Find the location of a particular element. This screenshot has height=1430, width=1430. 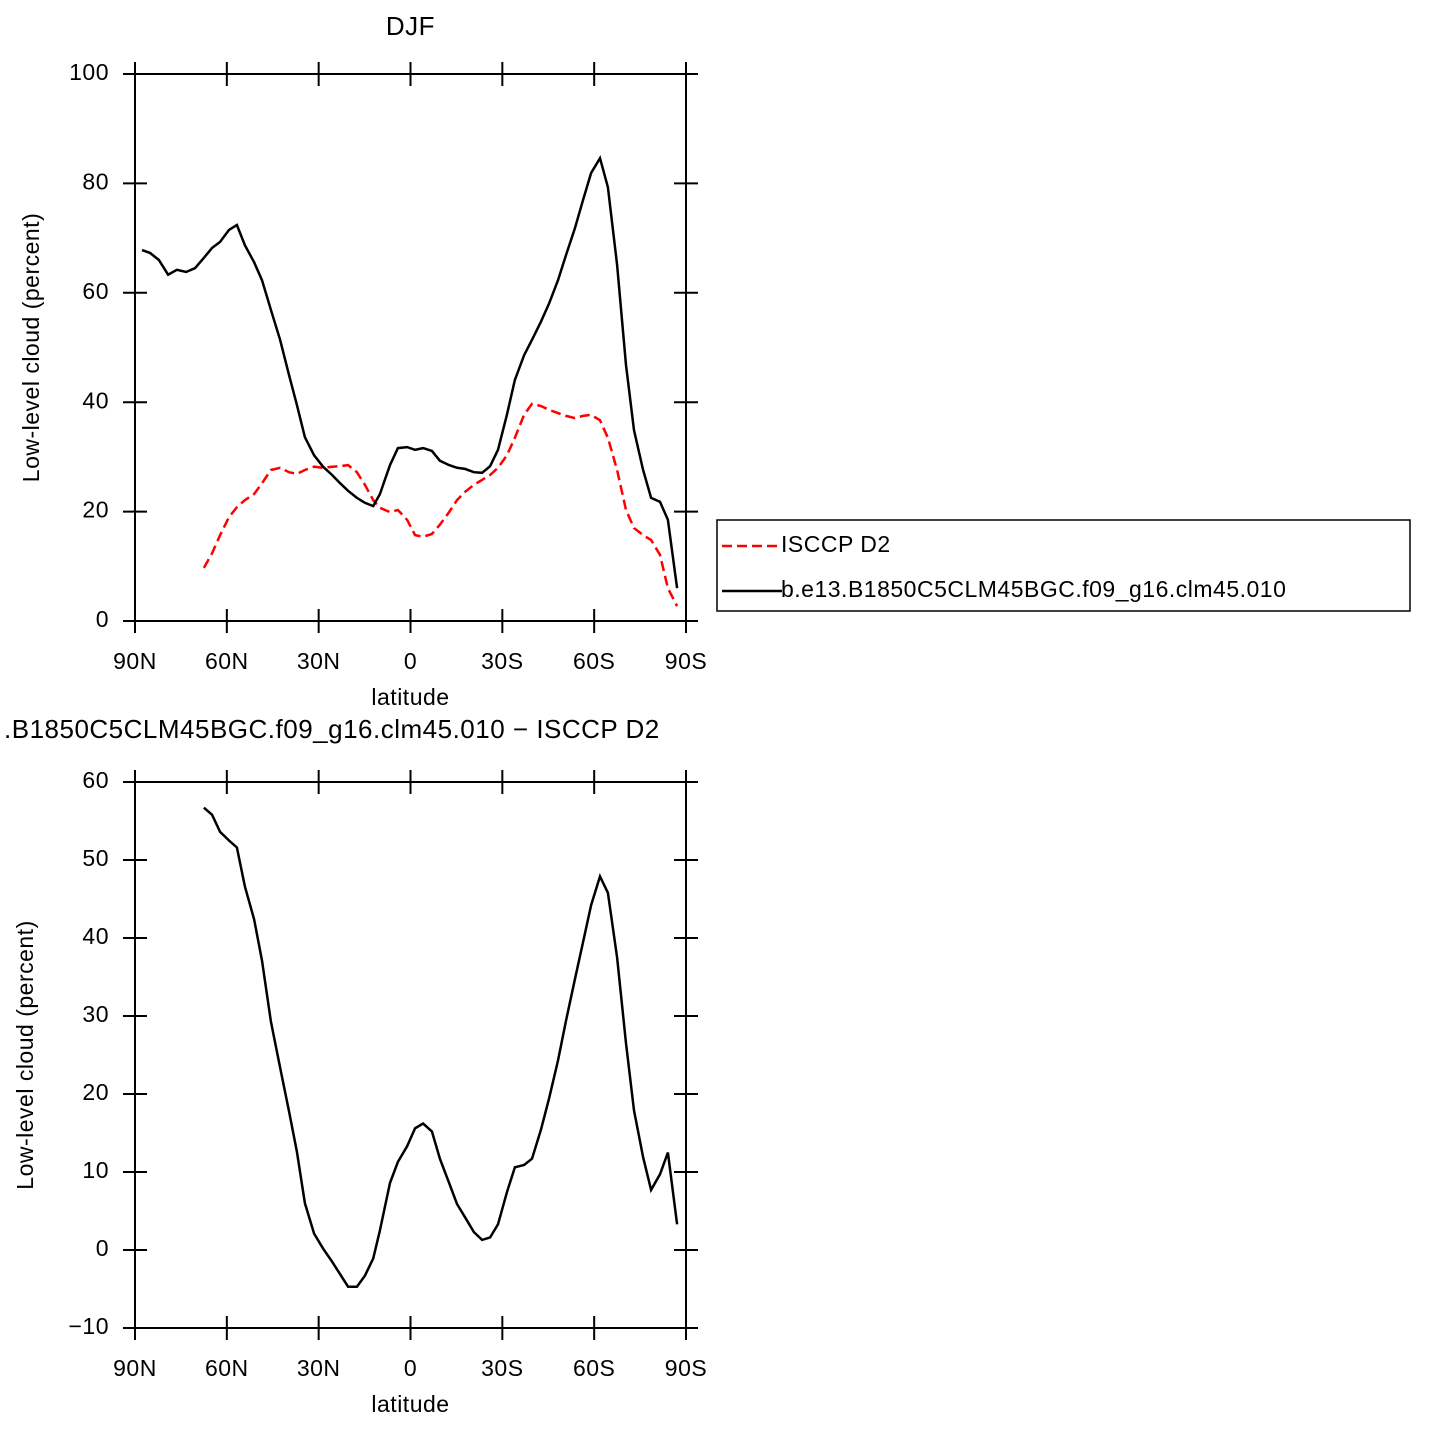

chart-title: DJF is located at coordinates (410, 26).